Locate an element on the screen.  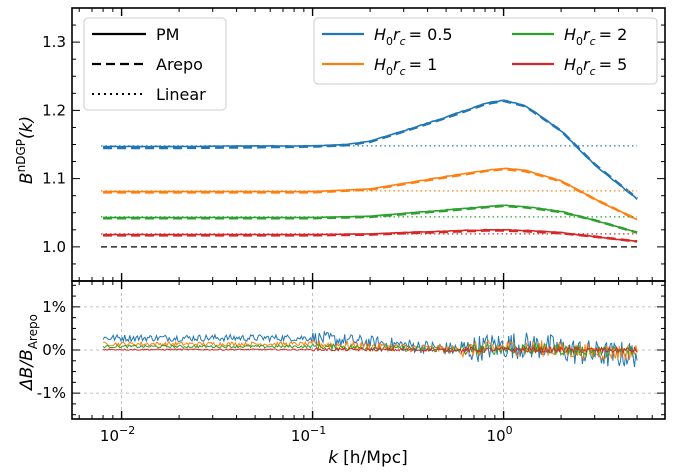
bottom-ytick-label-1: 0% is located at coordinates (54, 350).